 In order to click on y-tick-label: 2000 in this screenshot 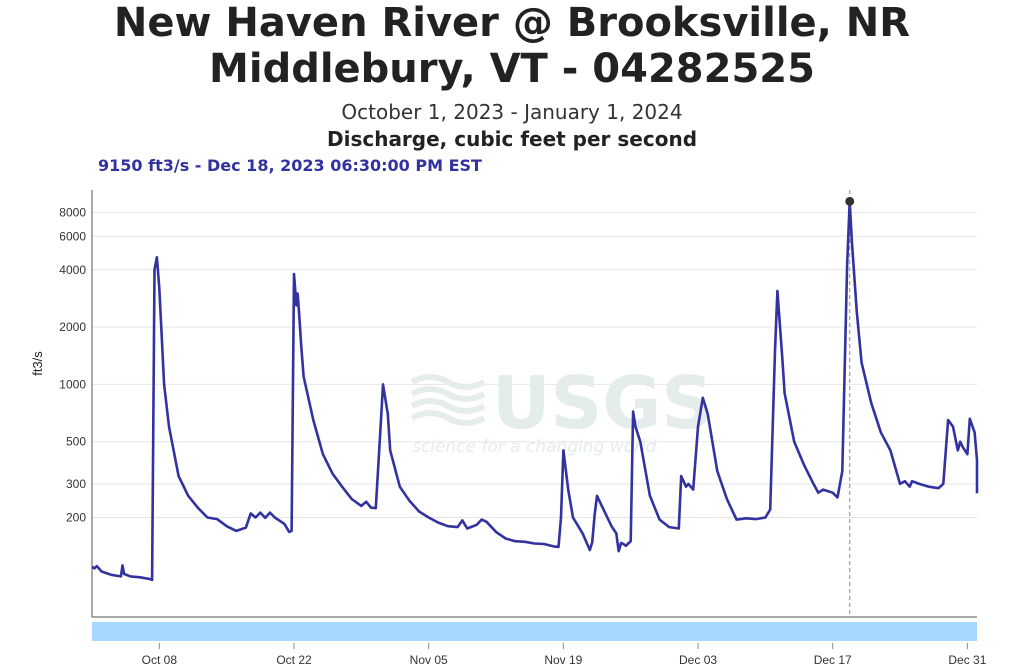, I will do `click(72, 327)`.